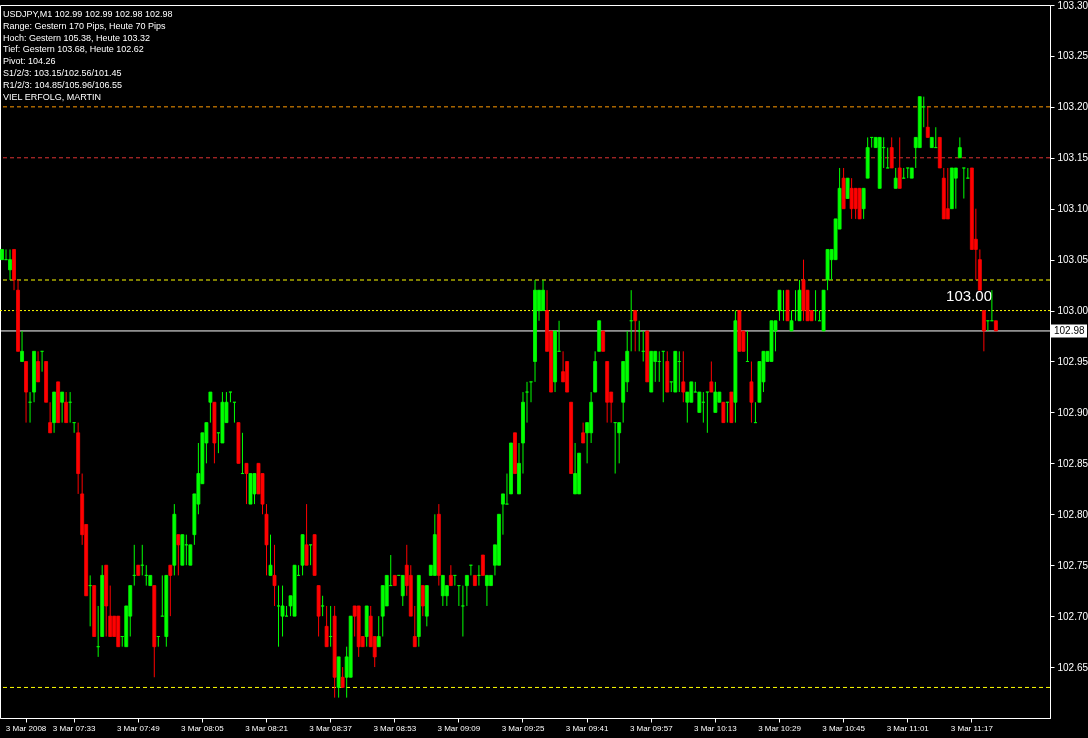  Describe the element at coordinates (1070, 330) in the screenshot. I see `ref-line-label: 102.98` at that location.